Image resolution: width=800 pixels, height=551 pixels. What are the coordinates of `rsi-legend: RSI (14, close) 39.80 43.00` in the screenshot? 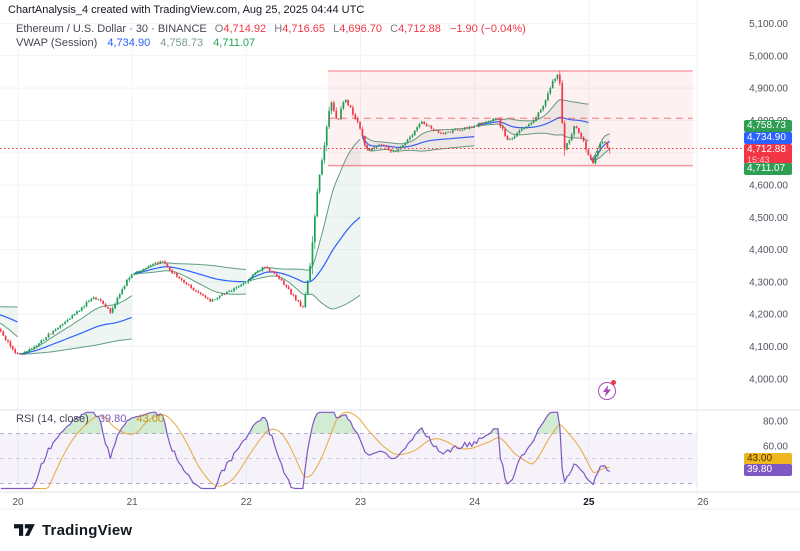 It's located at (90, 419).